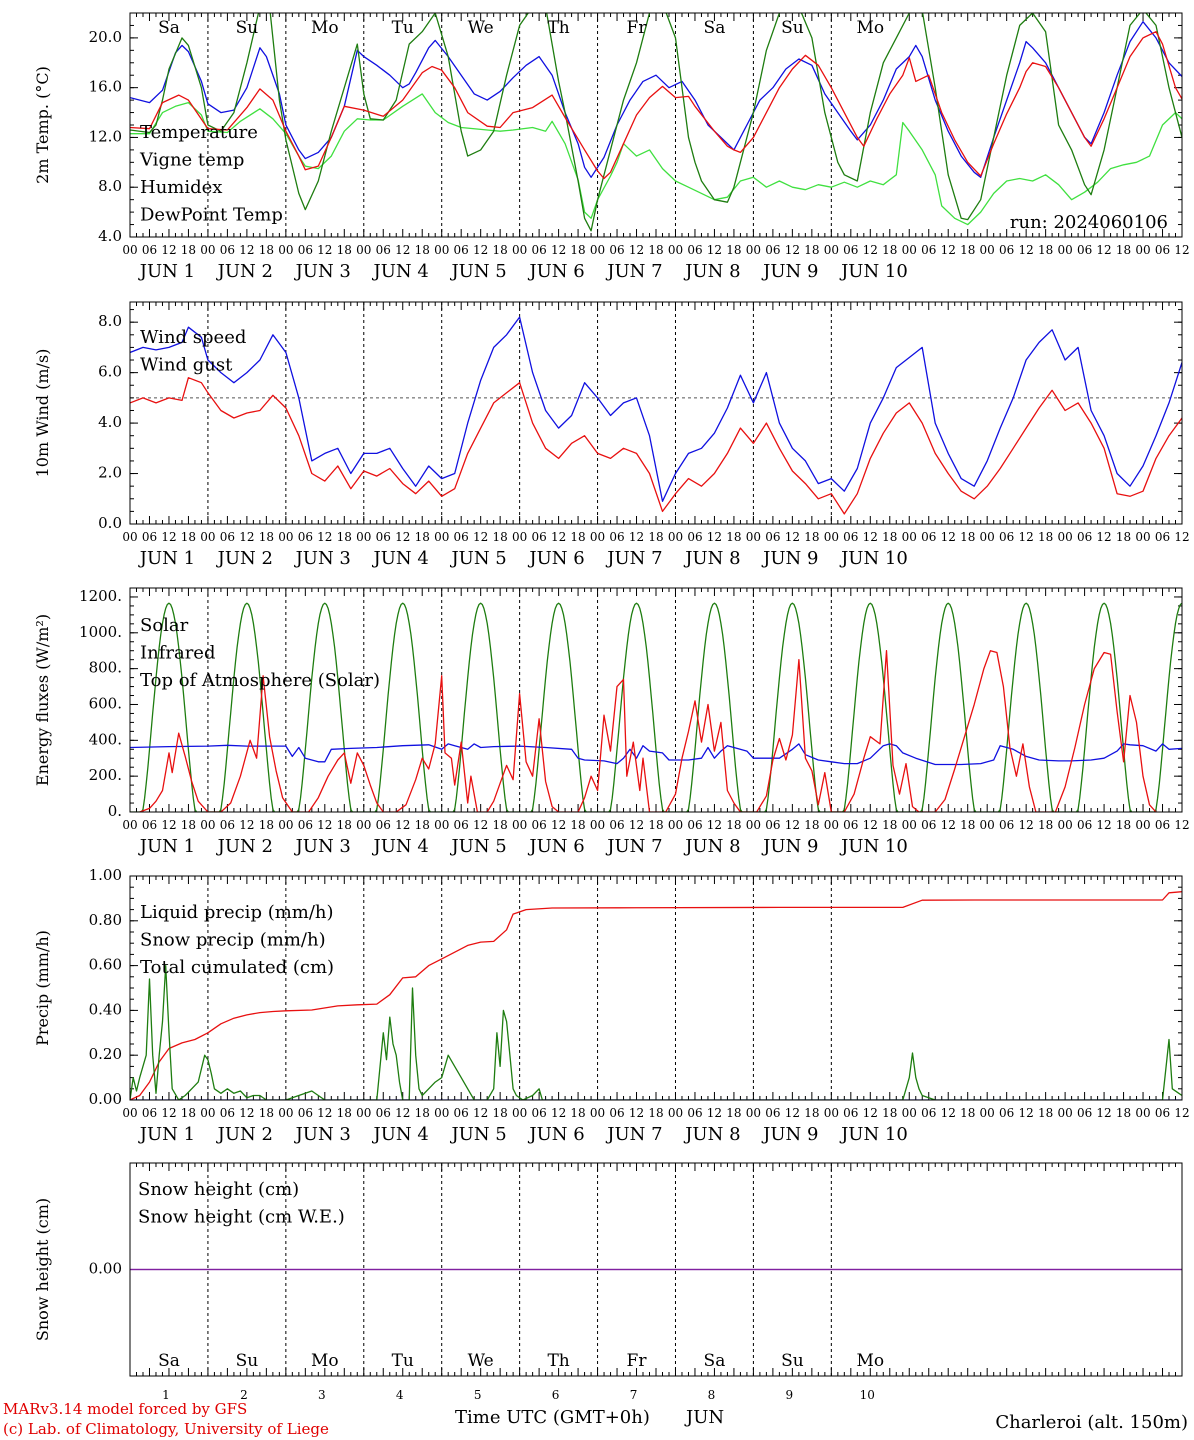 The image size is (1194, 1440). Describe the element at coordinates (105, 775) in the screenshot. I see `y-tick-label: 200.` at that location.